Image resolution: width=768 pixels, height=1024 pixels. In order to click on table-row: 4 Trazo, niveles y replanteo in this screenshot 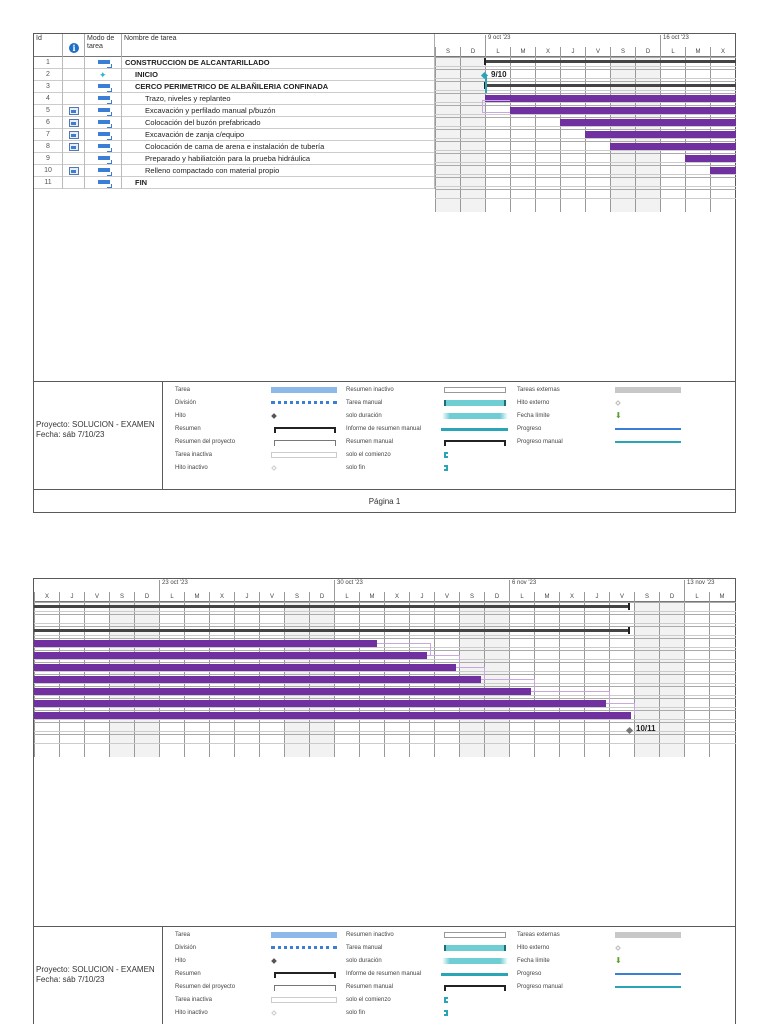, I will do `click(234, 99)`.